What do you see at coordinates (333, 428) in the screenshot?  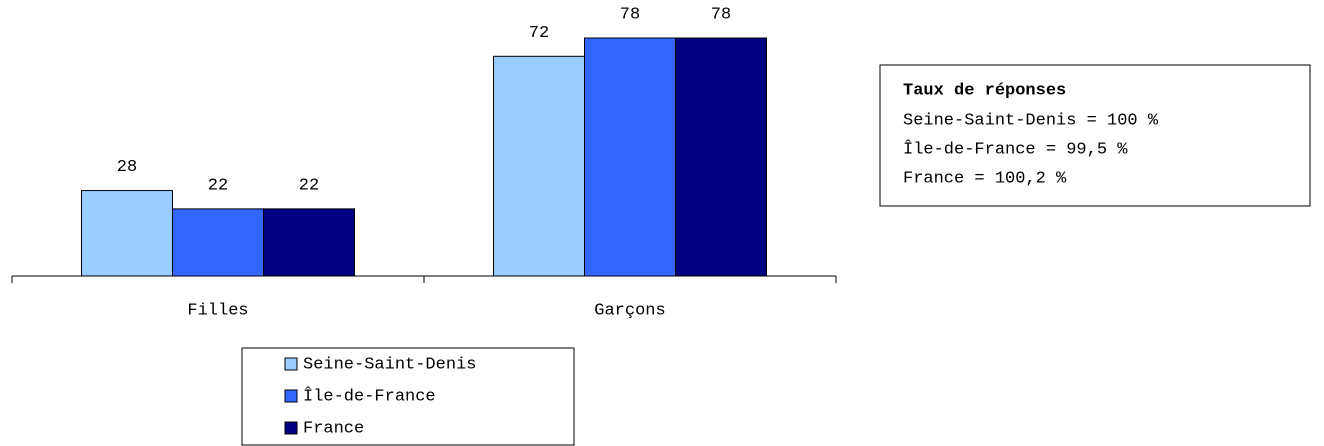 I see `legend-label: France` at bounding box center [333, 428].